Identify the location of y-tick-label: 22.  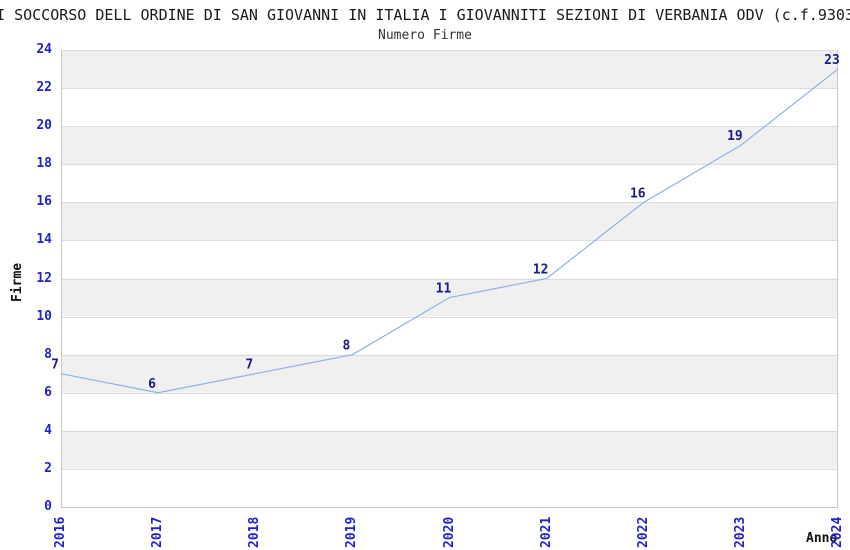
(44, 88).